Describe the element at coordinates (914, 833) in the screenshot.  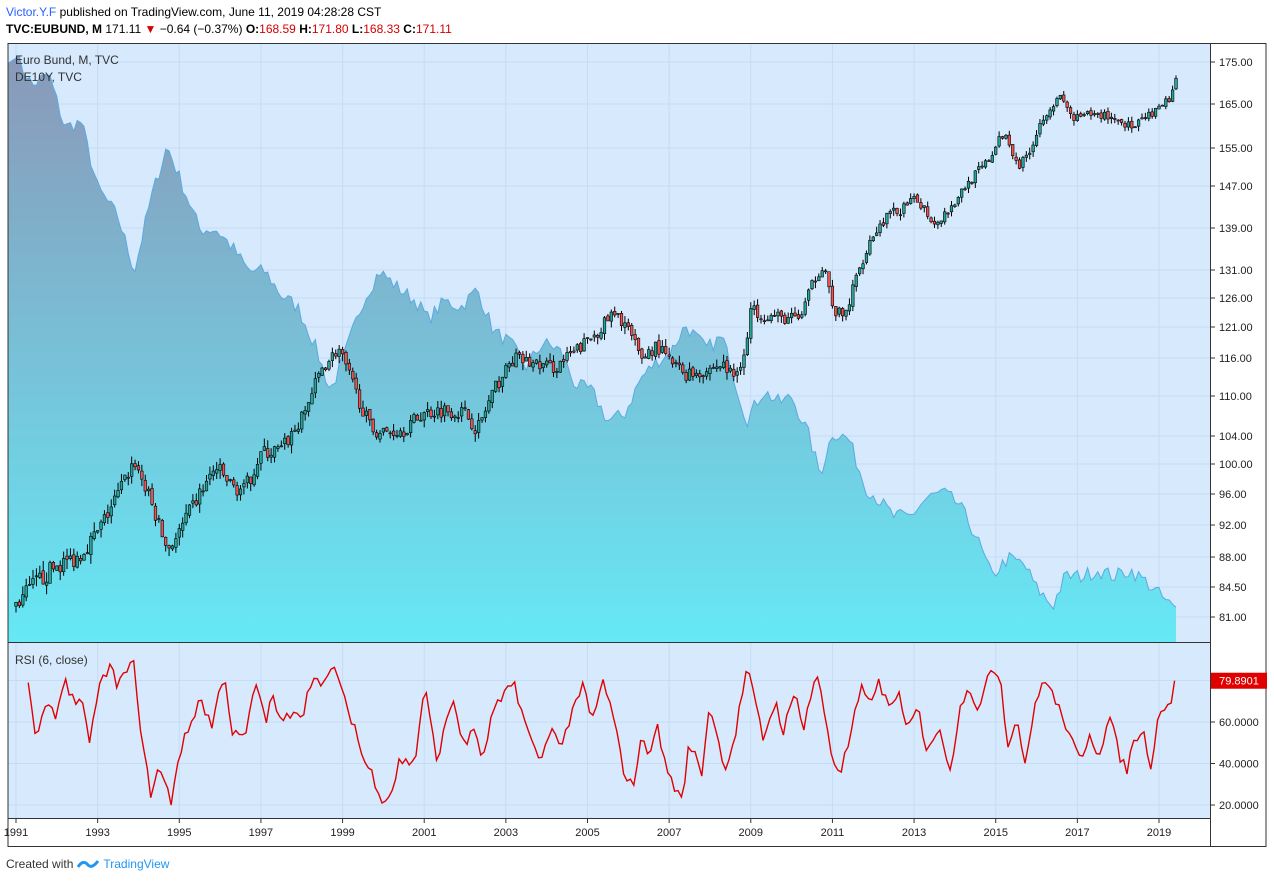
I see `time-tick-2013: 2013` at that location.